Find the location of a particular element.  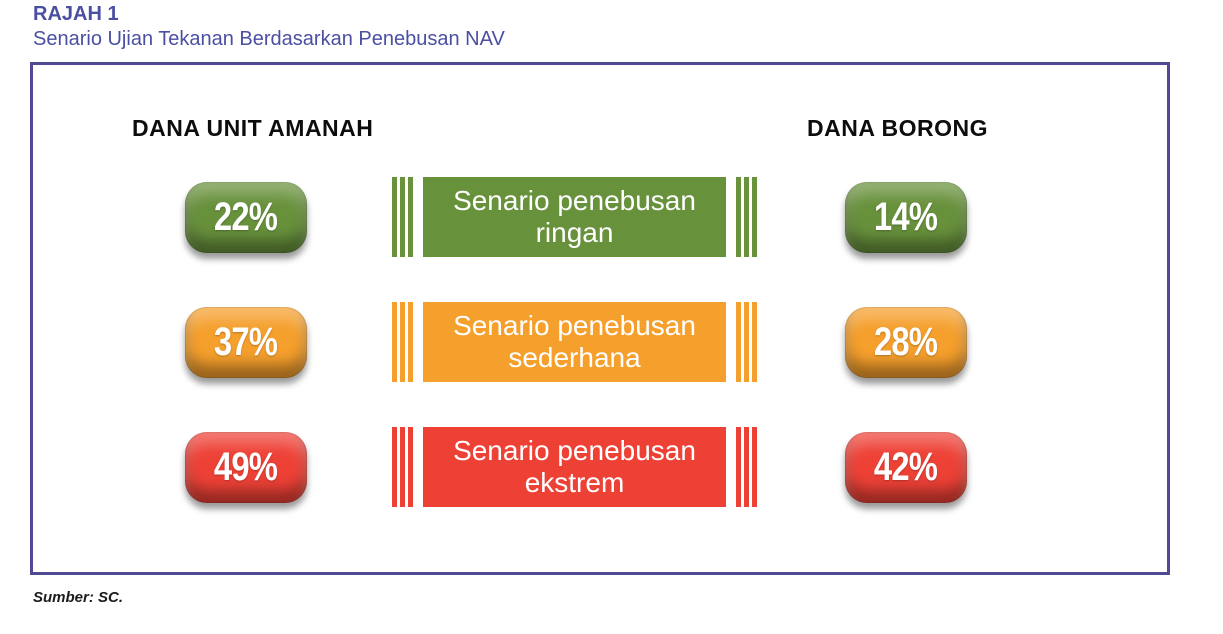

unit-trust-badge: 49% is located at coordinates (246, 467).